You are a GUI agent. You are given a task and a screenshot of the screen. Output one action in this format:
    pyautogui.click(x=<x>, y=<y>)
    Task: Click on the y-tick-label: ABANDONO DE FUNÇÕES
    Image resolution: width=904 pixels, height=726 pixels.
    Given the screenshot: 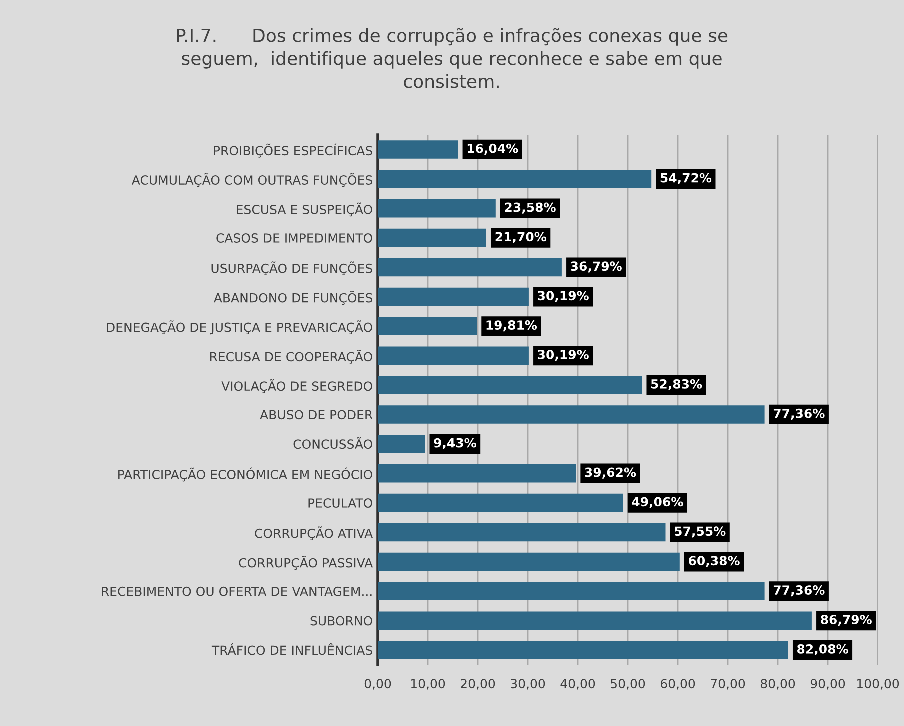 What is the action you would take?
    pyautogui.click(x=293, y=298)
    